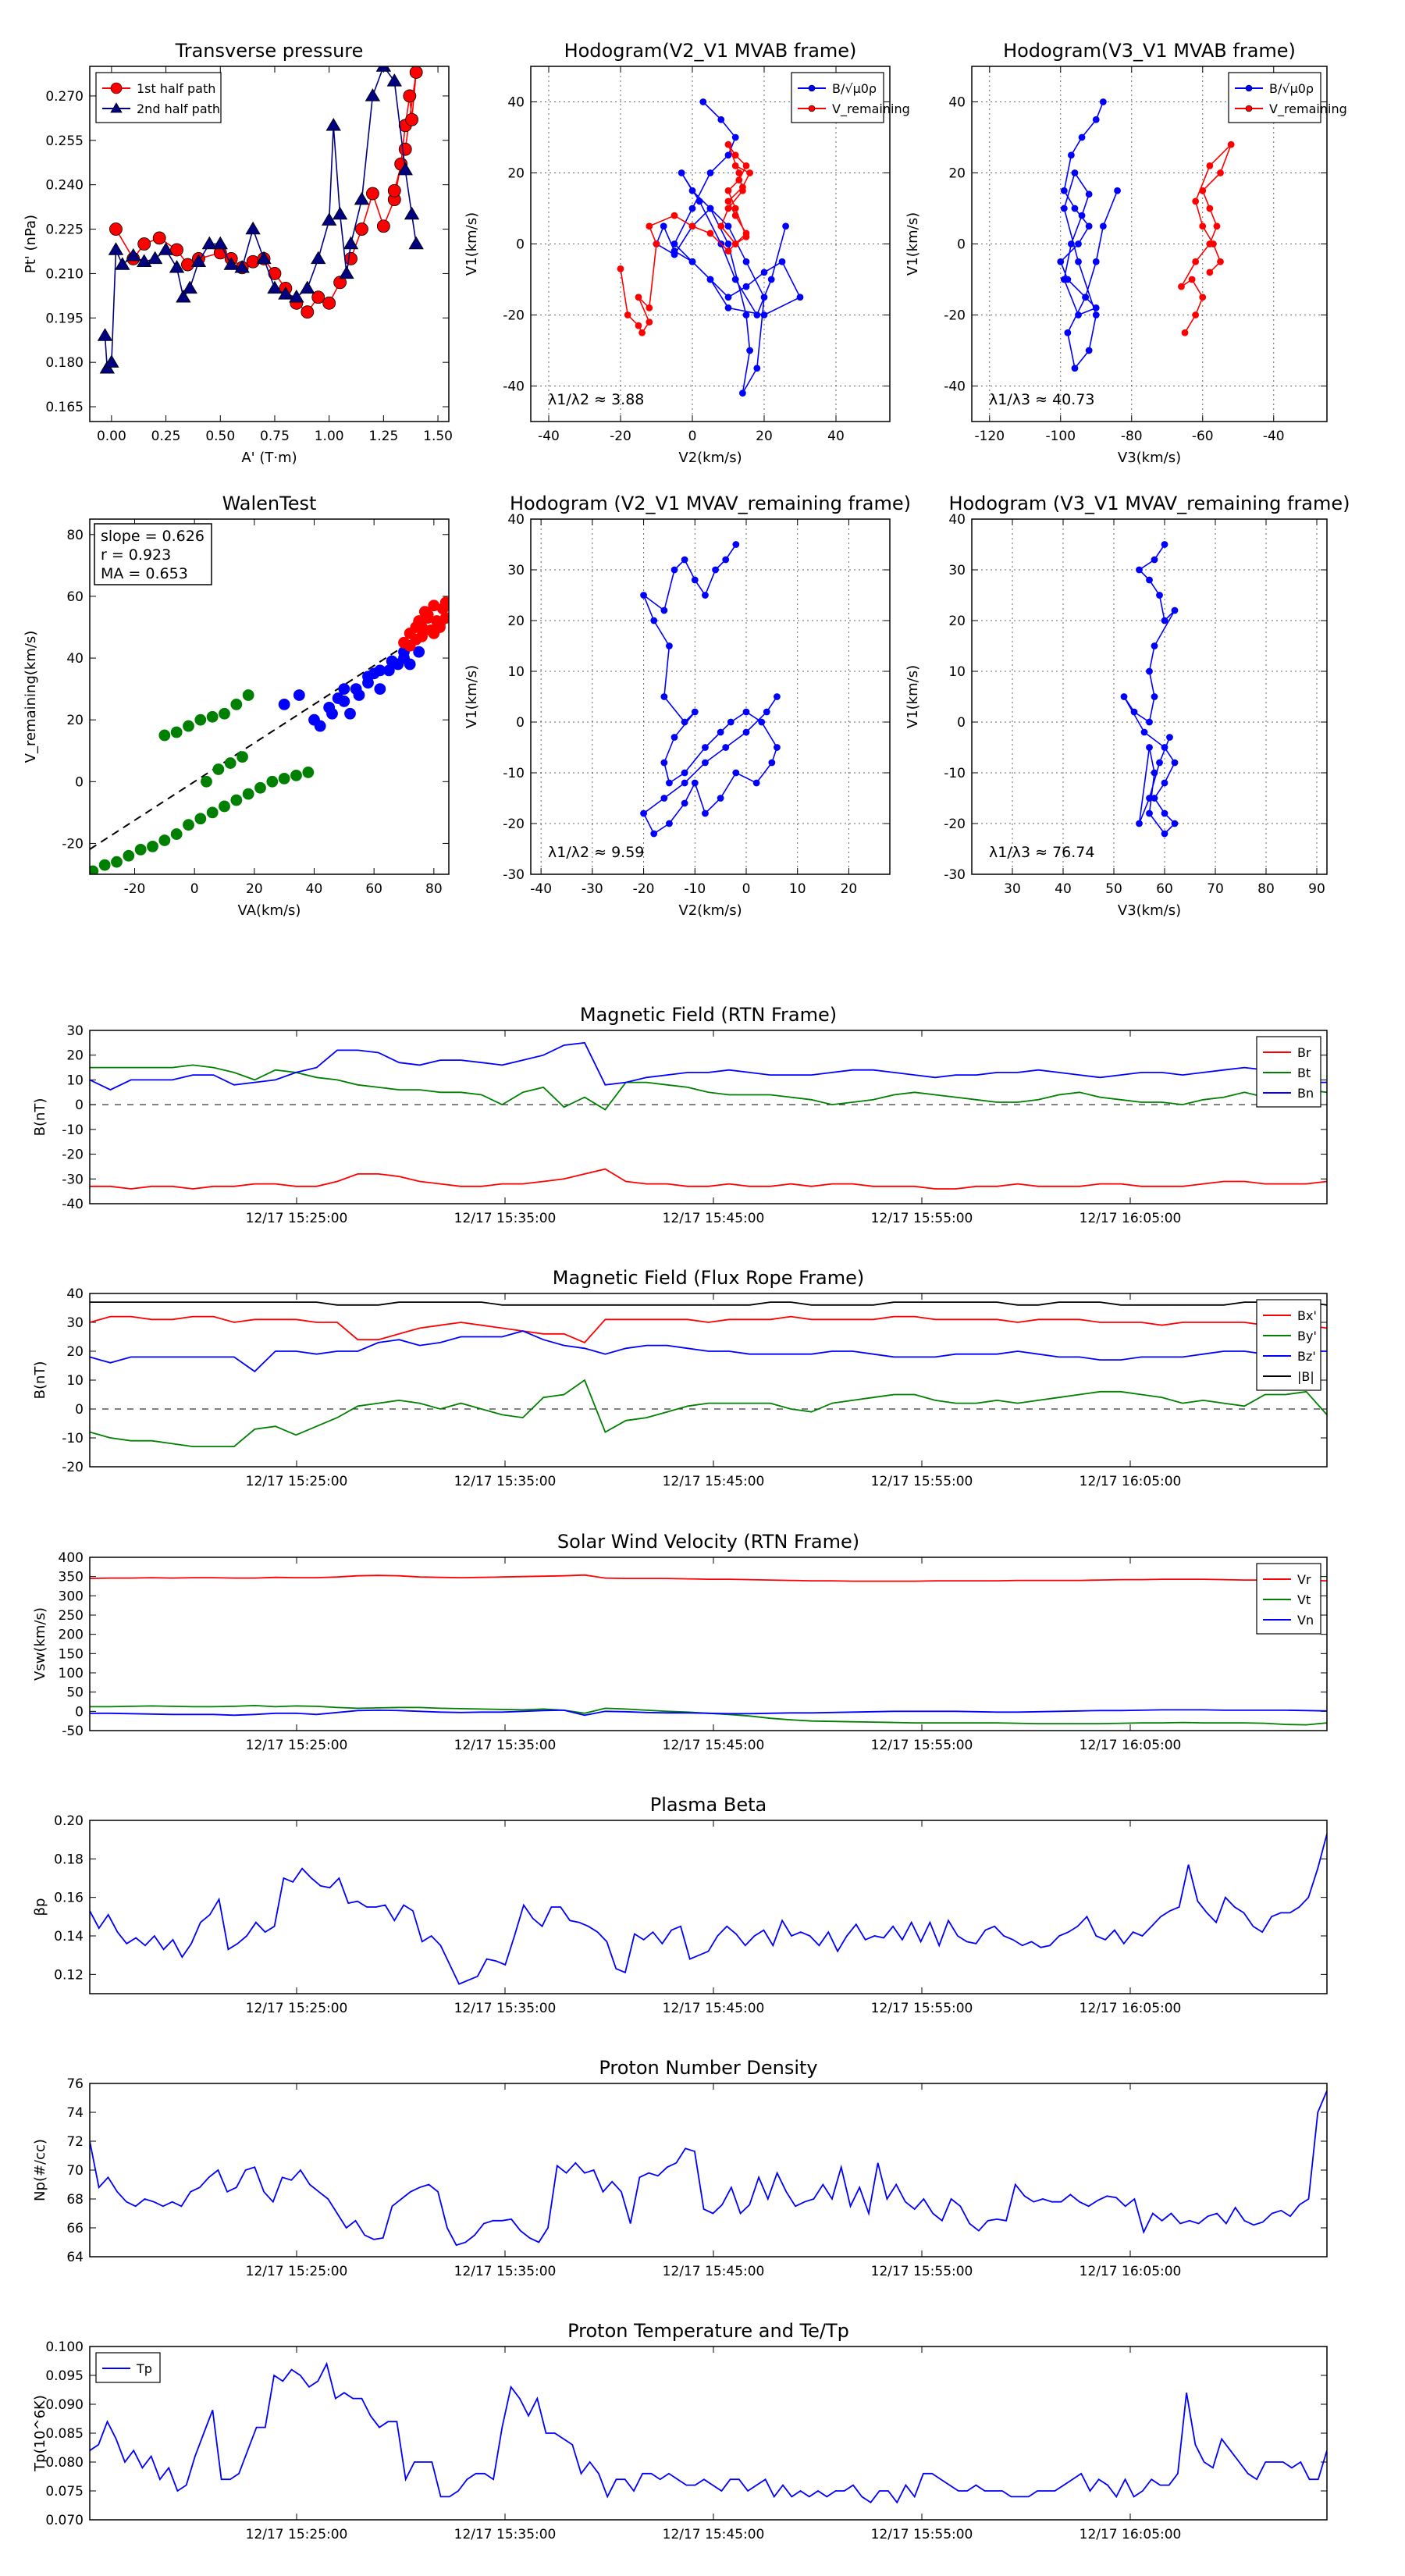 Image resolution: width=1405 pixels, height=2576 pixels. I want to click on y-axis-label: V1(km/s), so click(913, 696).